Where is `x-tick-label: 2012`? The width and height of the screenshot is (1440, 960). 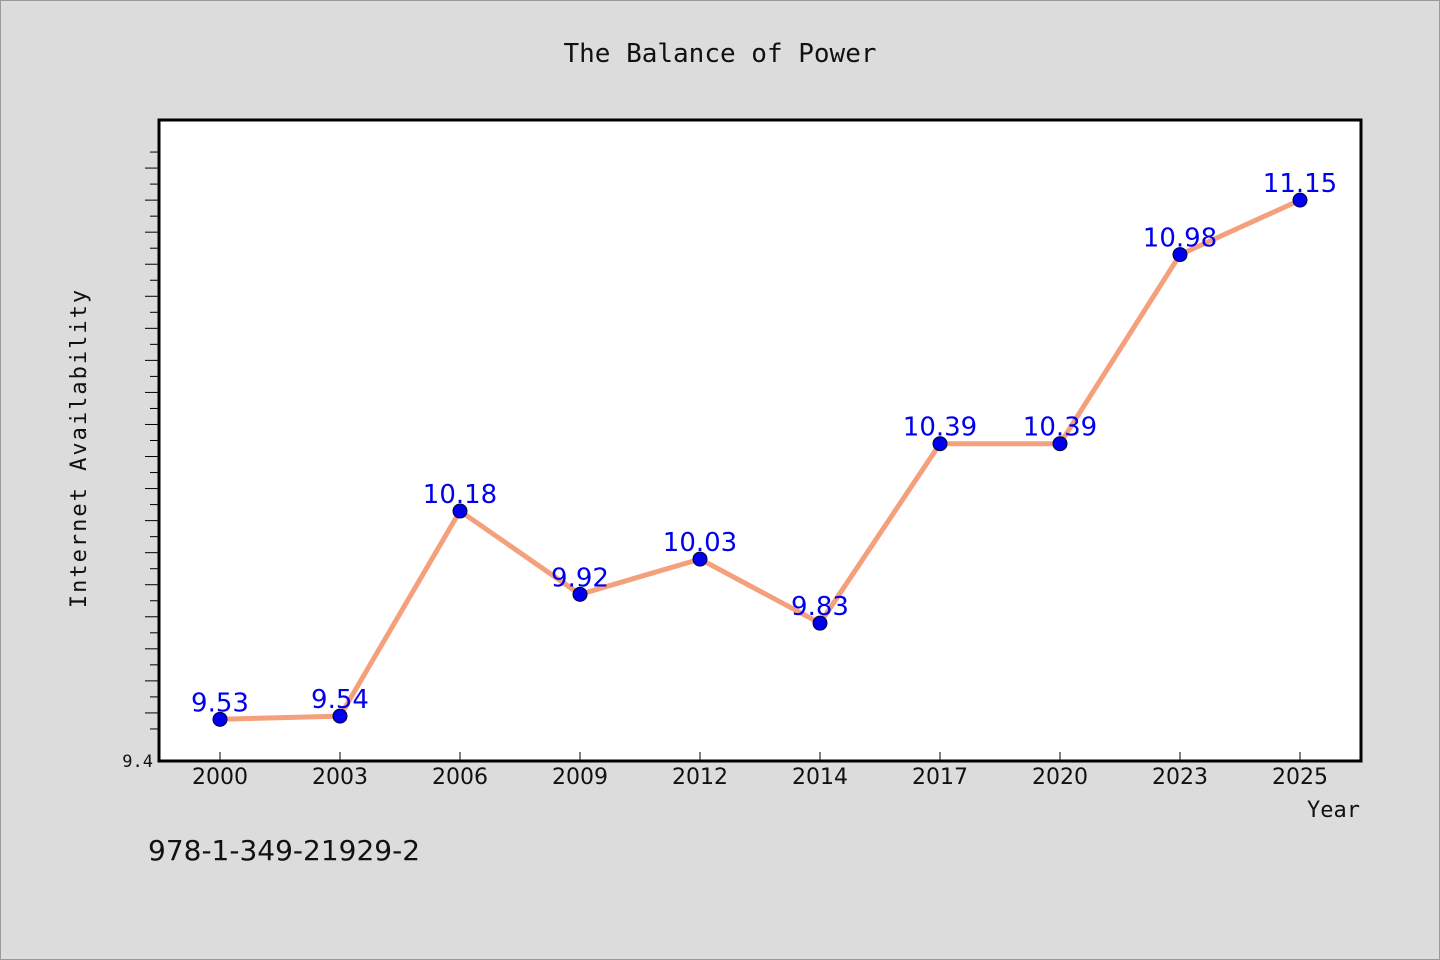
x-tick-label: 2012 is located at coordinates (700, 777).